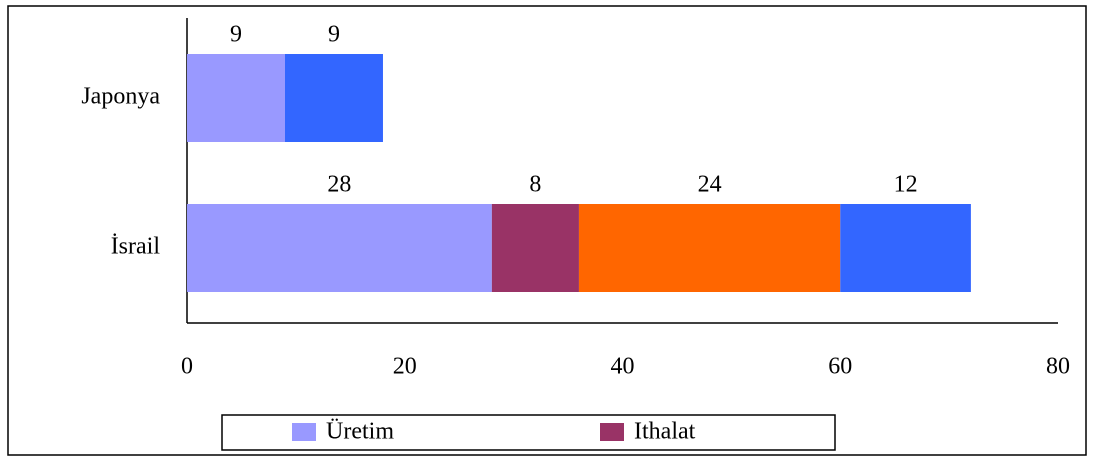 Image resolution: width=1094 pixels, height=461 pixels. Describe the element at coordinates (710, 185) in the screenshot. I see `data-label: 24` at that location.